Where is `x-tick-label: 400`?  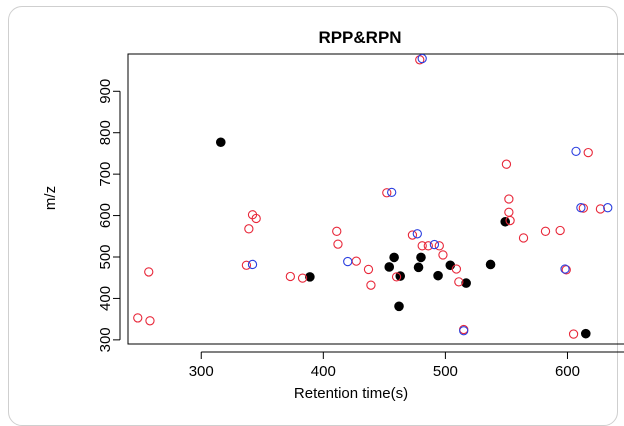 x-tick-label: 400 is located at coordinates (323, 371).